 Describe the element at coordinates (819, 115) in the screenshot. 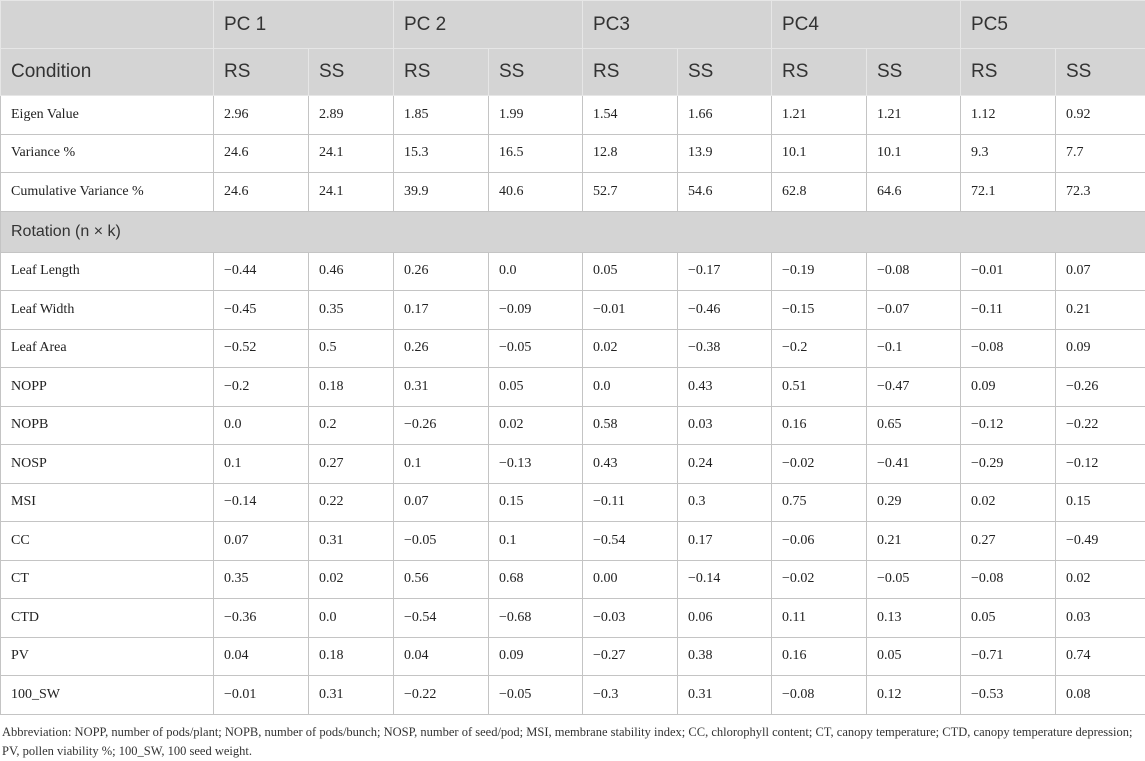

I see `value-cell: 1.21` at that location.